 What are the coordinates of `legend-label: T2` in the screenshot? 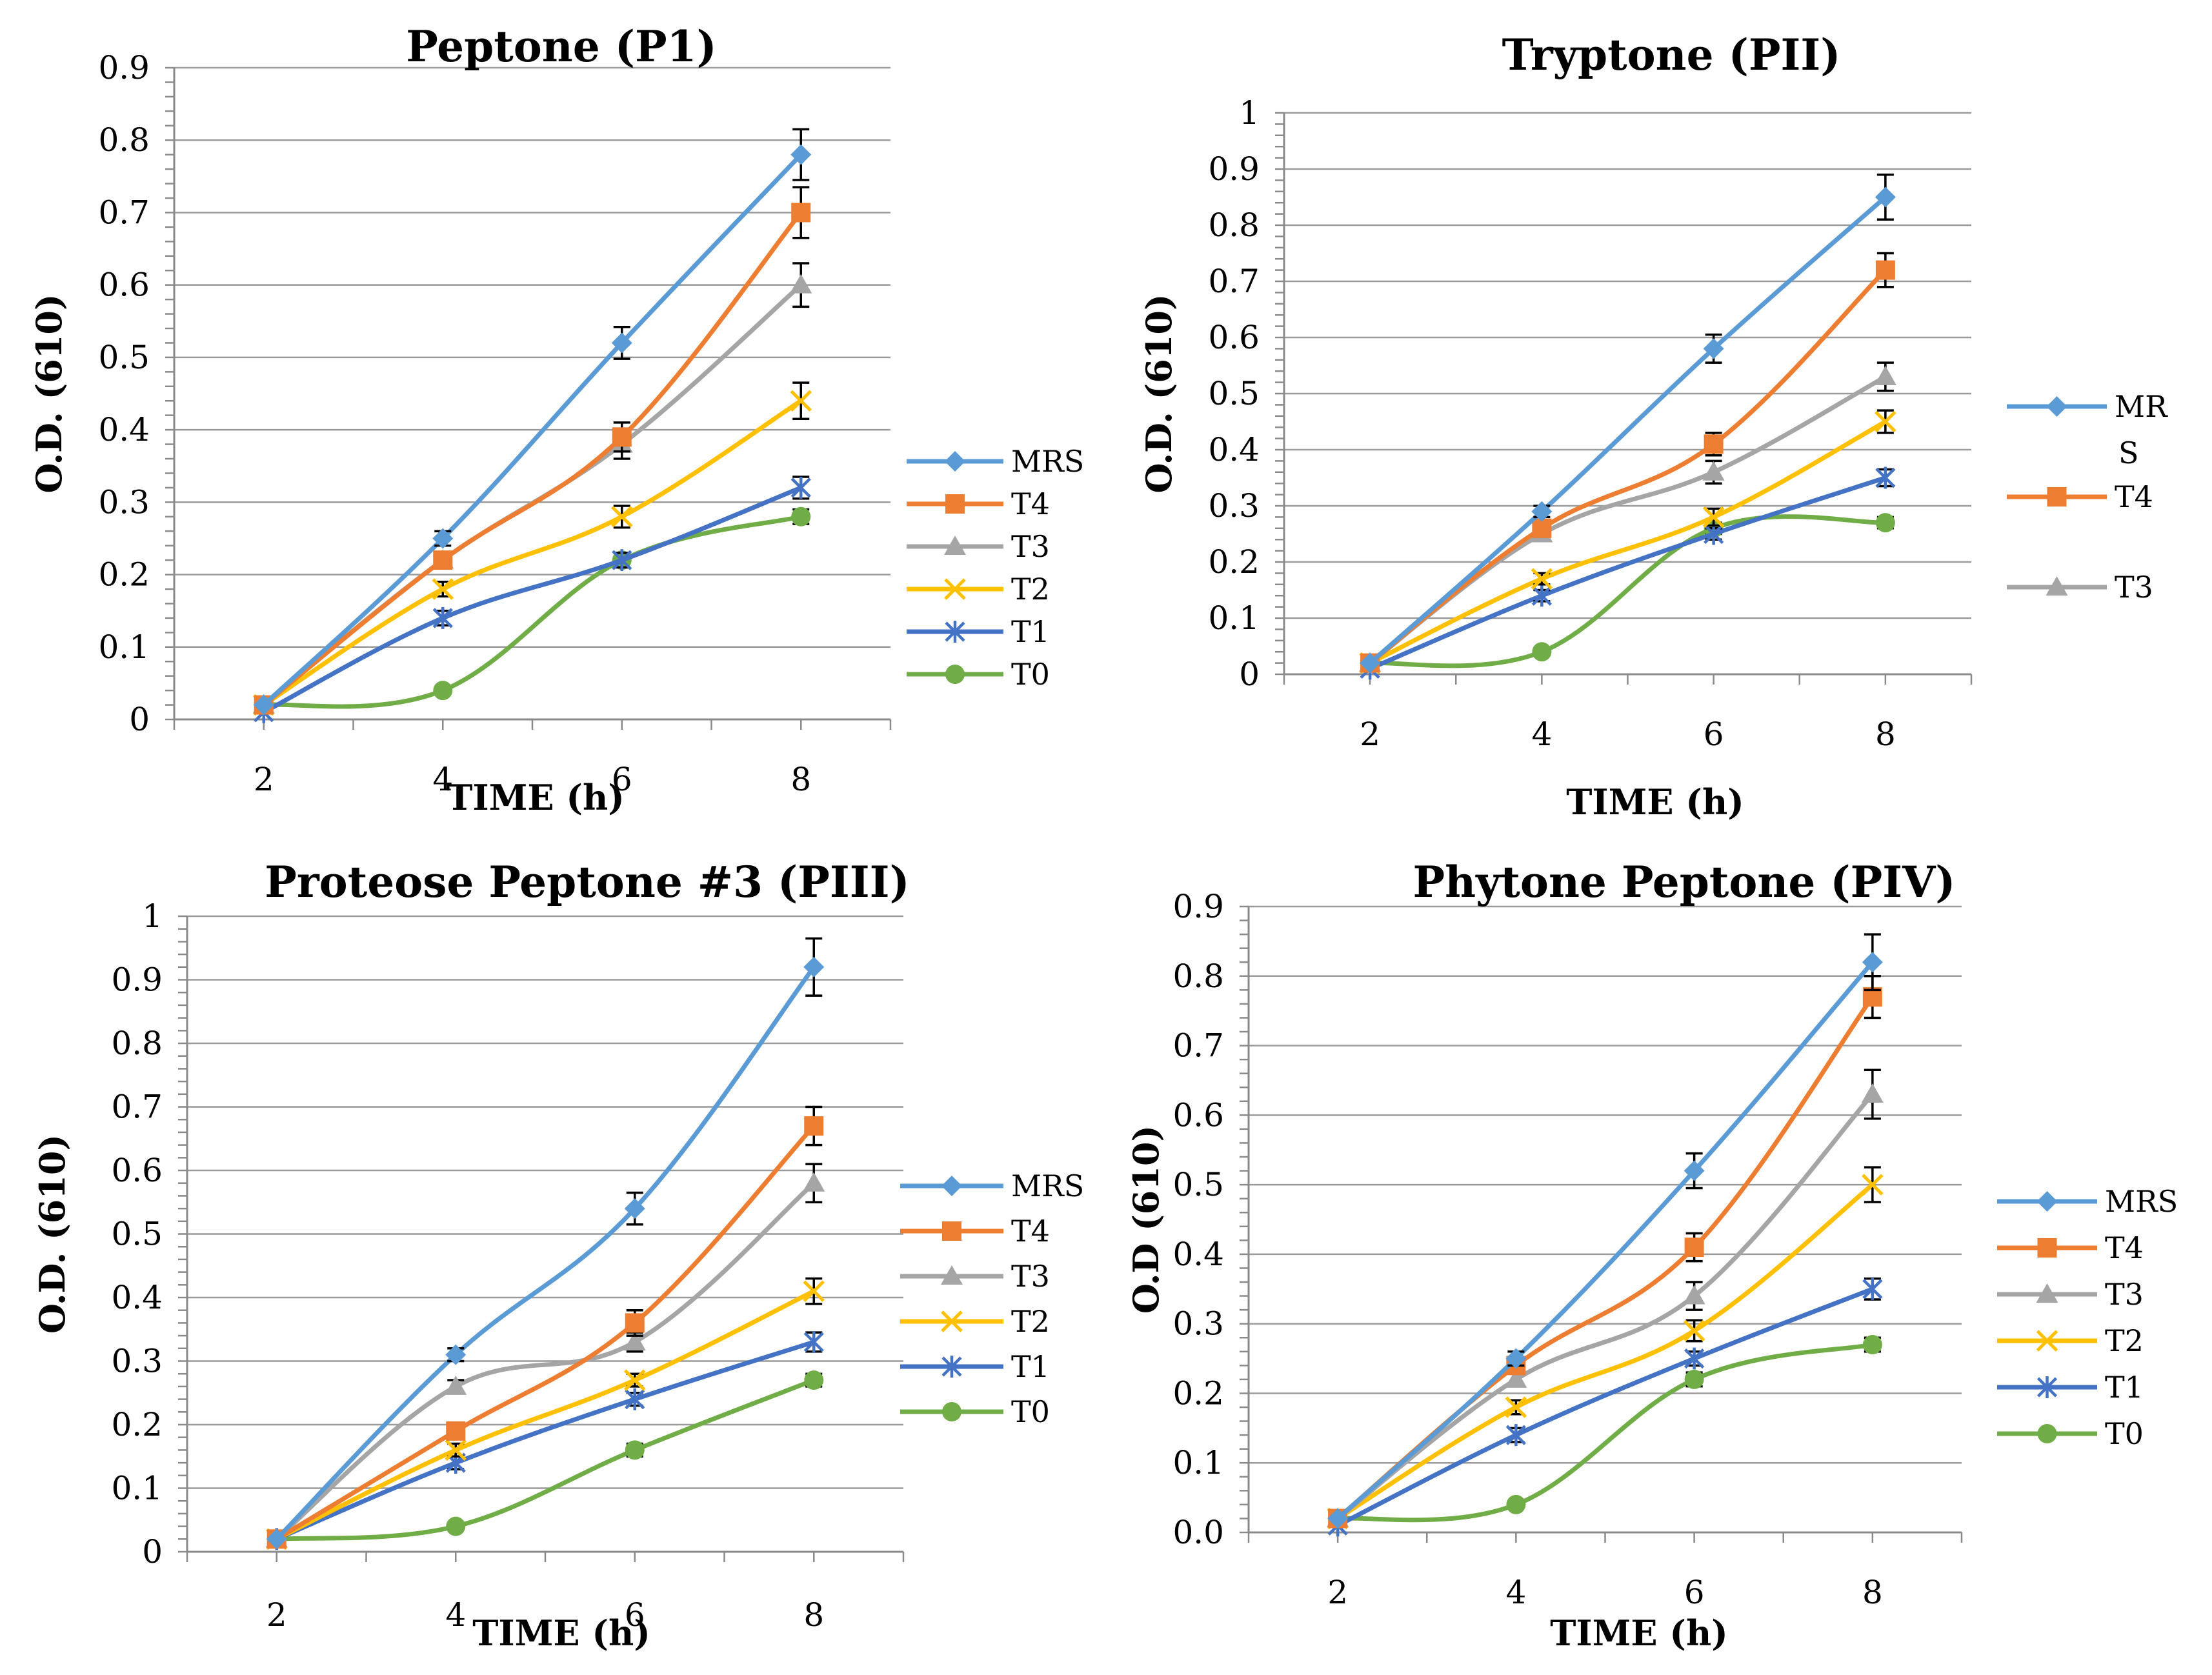 It's located at (2124, 1341).